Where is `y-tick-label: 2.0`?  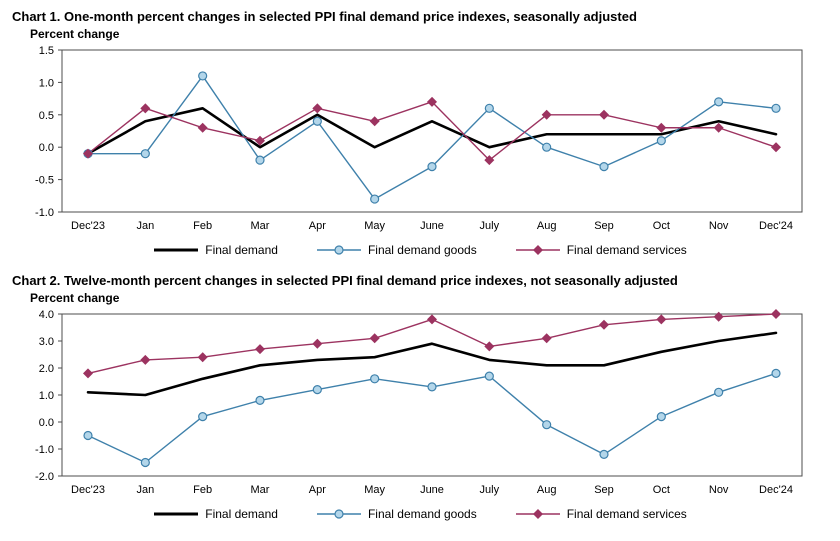 y-tick-label: 2.0 is located at coordinates (46, 369).